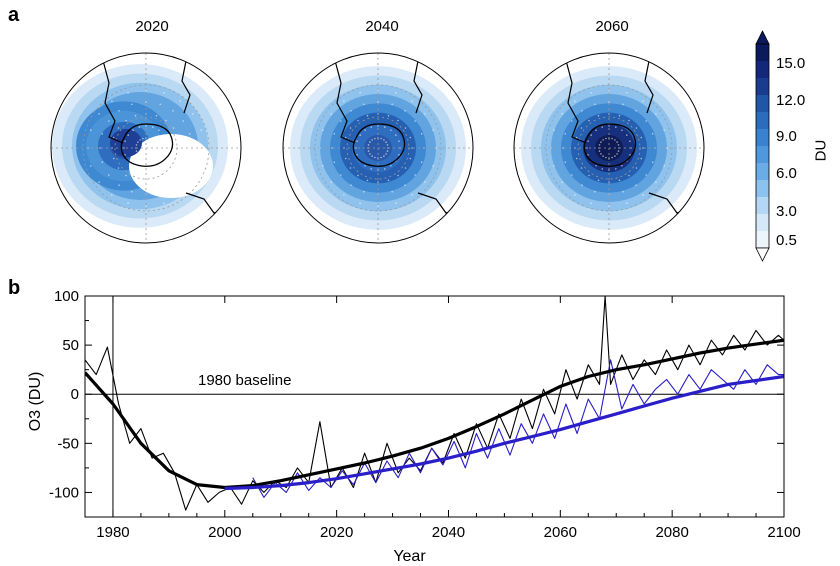 This screenshot has height=566, width=840. I want to click on map-title-2: 2040, so click(382, 26).